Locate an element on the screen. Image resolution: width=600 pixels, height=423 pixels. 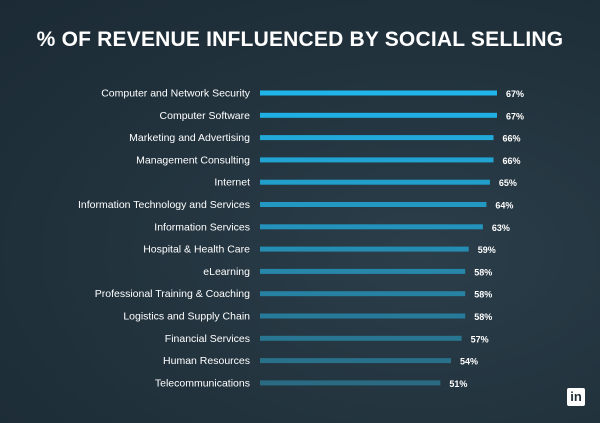
category-label: eLearning is located at coordinates (226, 272).